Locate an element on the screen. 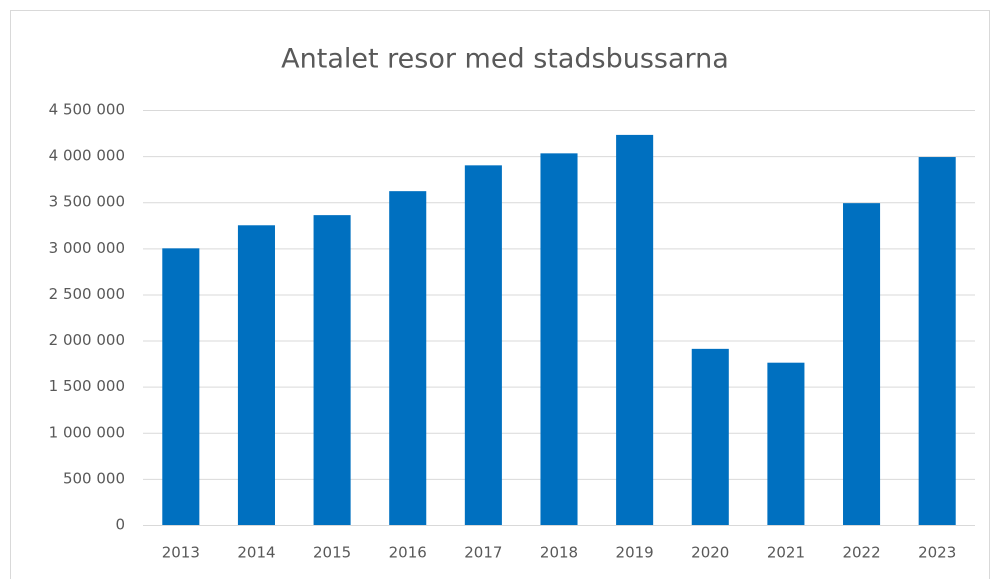  x-tick-label: 2023 is located at coordinates (937, 553).